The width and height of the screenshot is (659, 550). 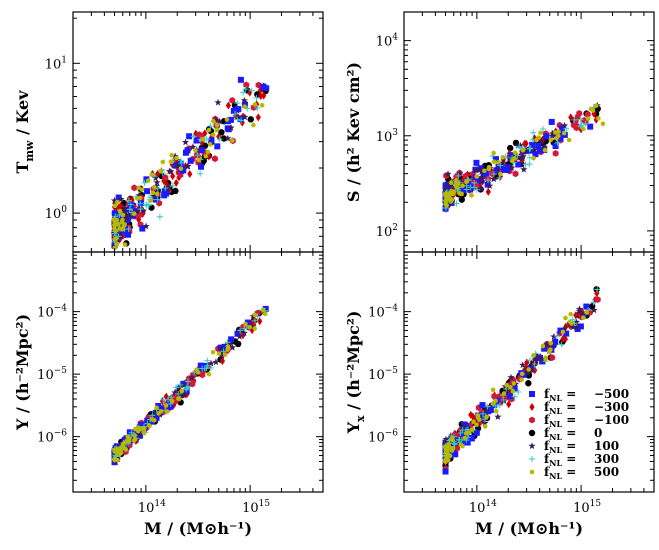 What do you see at coordinates (24, 132) in the screenshot?
I see `y-axis-label: Tmw / Kev` at bounding box center [24, 132].